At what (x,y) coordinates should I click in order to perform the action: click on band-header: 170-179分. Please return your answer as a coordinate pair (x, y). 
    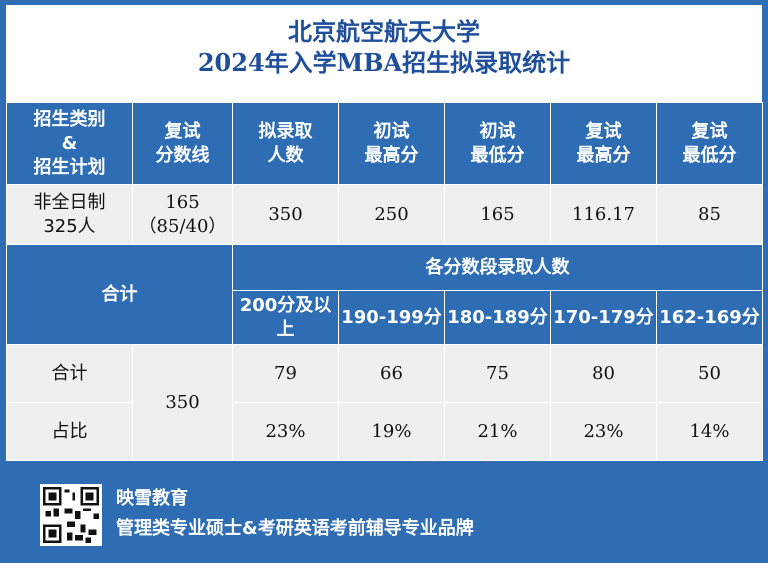
    Looking at the image, I should click on (603, 317).